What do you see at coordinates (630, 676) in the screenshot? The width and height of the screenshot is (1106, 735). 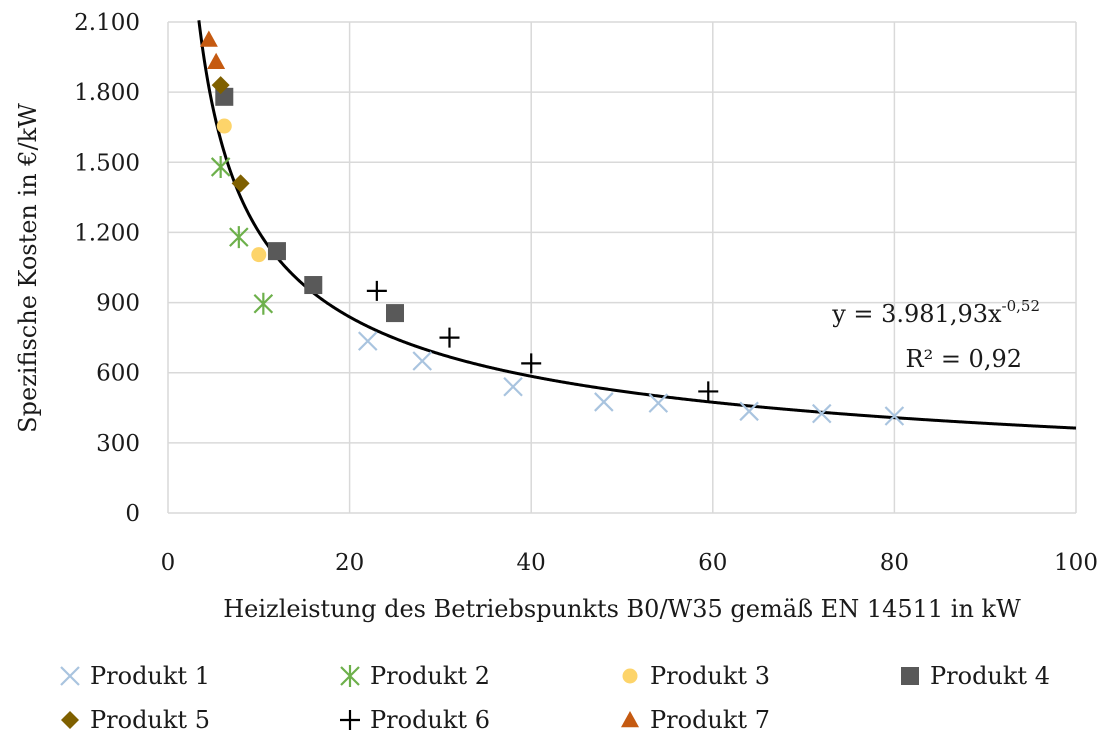 I see `legend-marker-circle` at bounding box center [630, 676].